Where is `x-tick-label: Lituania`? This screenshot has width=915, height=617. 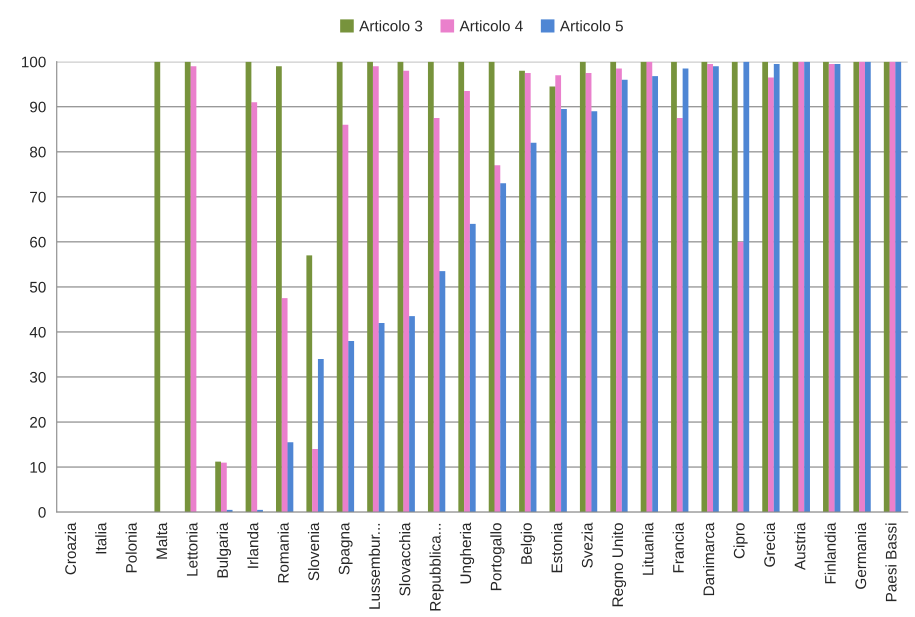 x-tick-label: Lituania is located at coordinates (648, 548).